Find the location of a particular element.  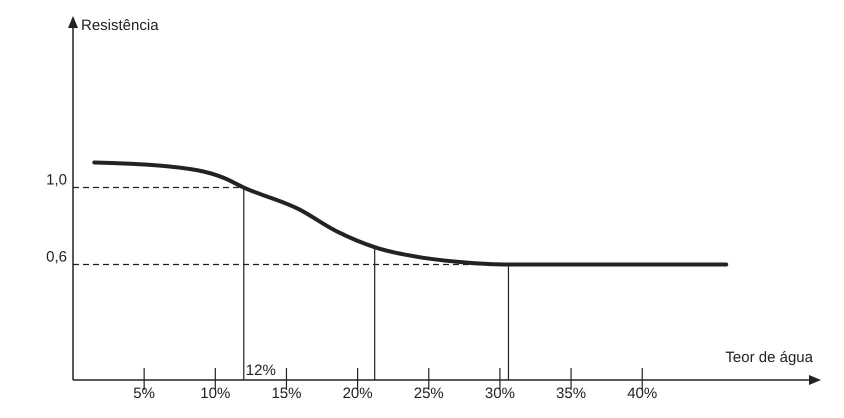

x-tick-label: 35% is located at coordinates (571, 393).